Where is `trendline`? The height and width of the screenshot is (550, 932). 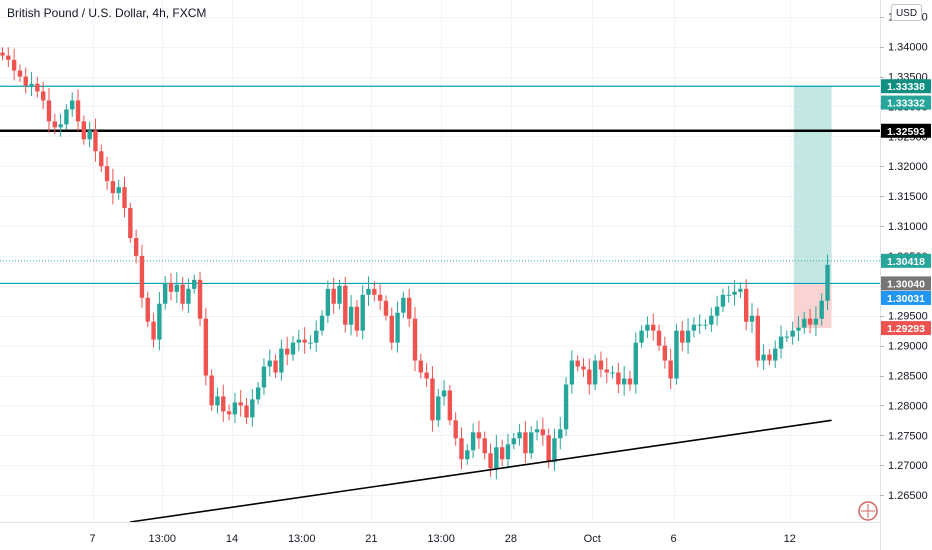
trendline is located at coordinates (481, 471).